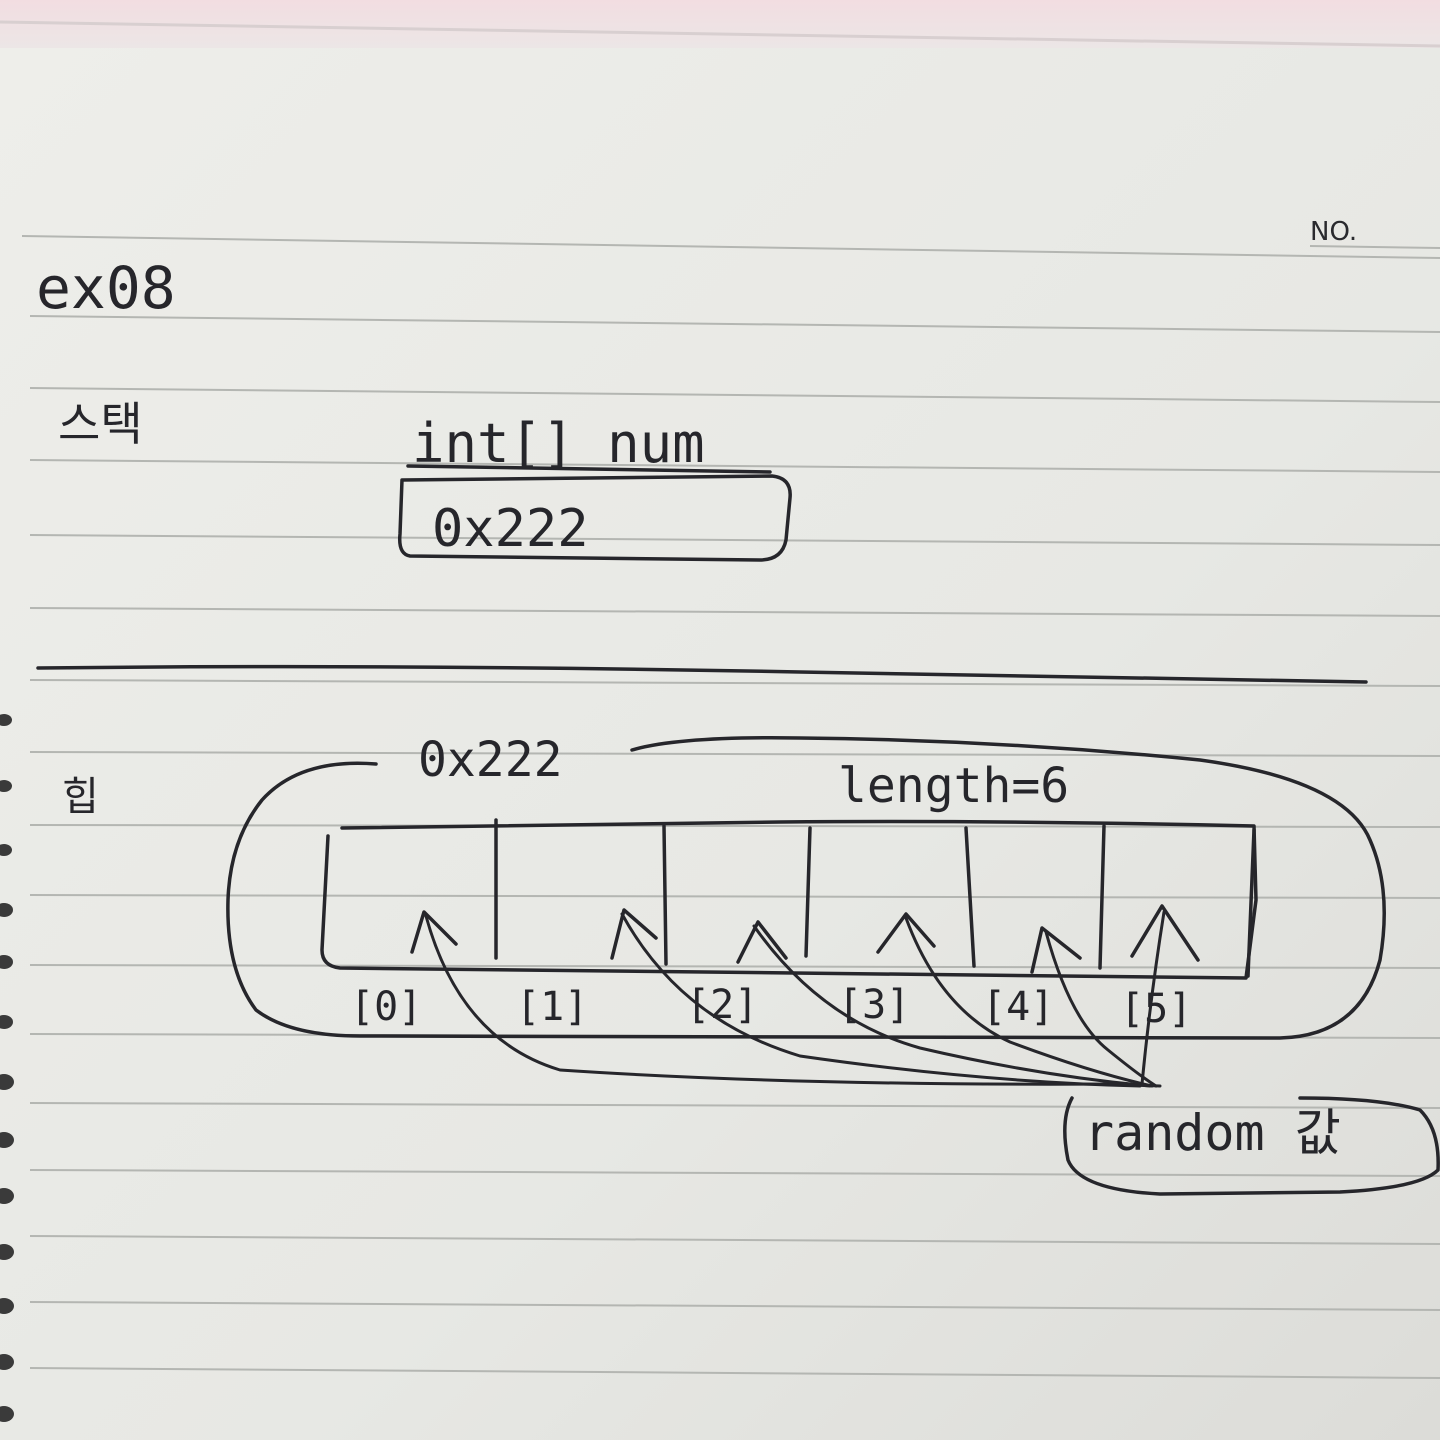 The image size is (1440, 1440). Describe the element at coordinates (702, 674) in the screenshot. I see `stack-heap-divider` at that location.